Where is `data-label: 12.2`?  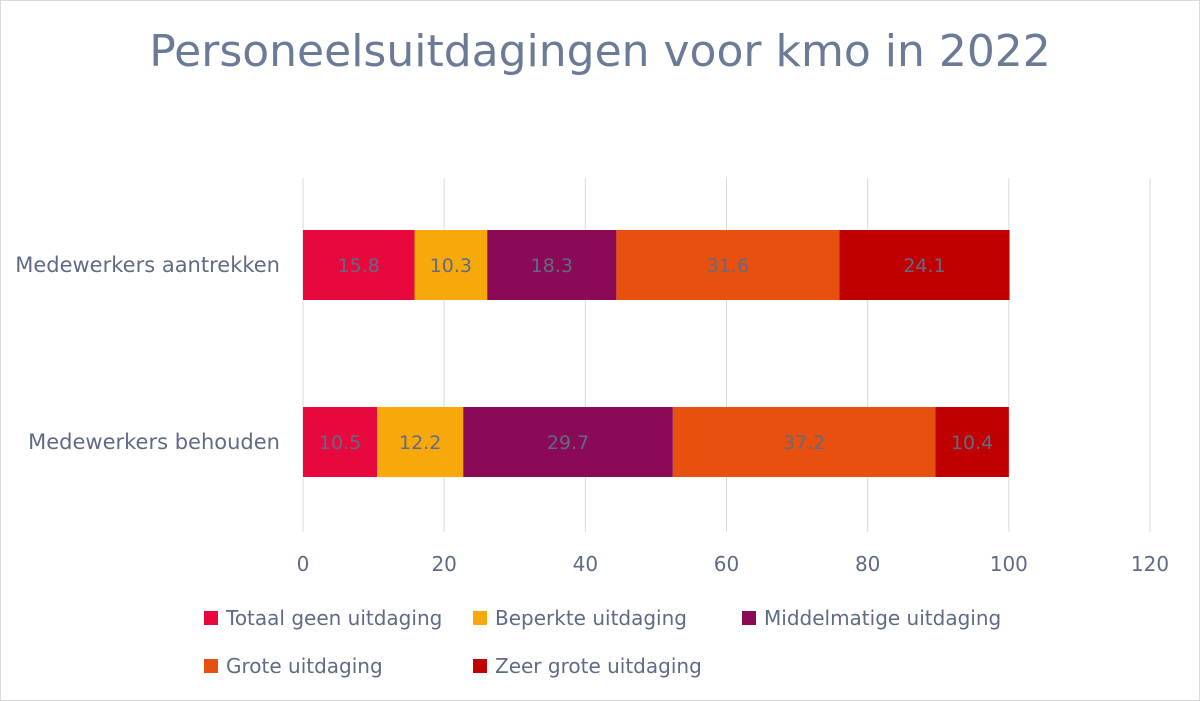
data-label: 12.2 is located at coordinates (420, 443).